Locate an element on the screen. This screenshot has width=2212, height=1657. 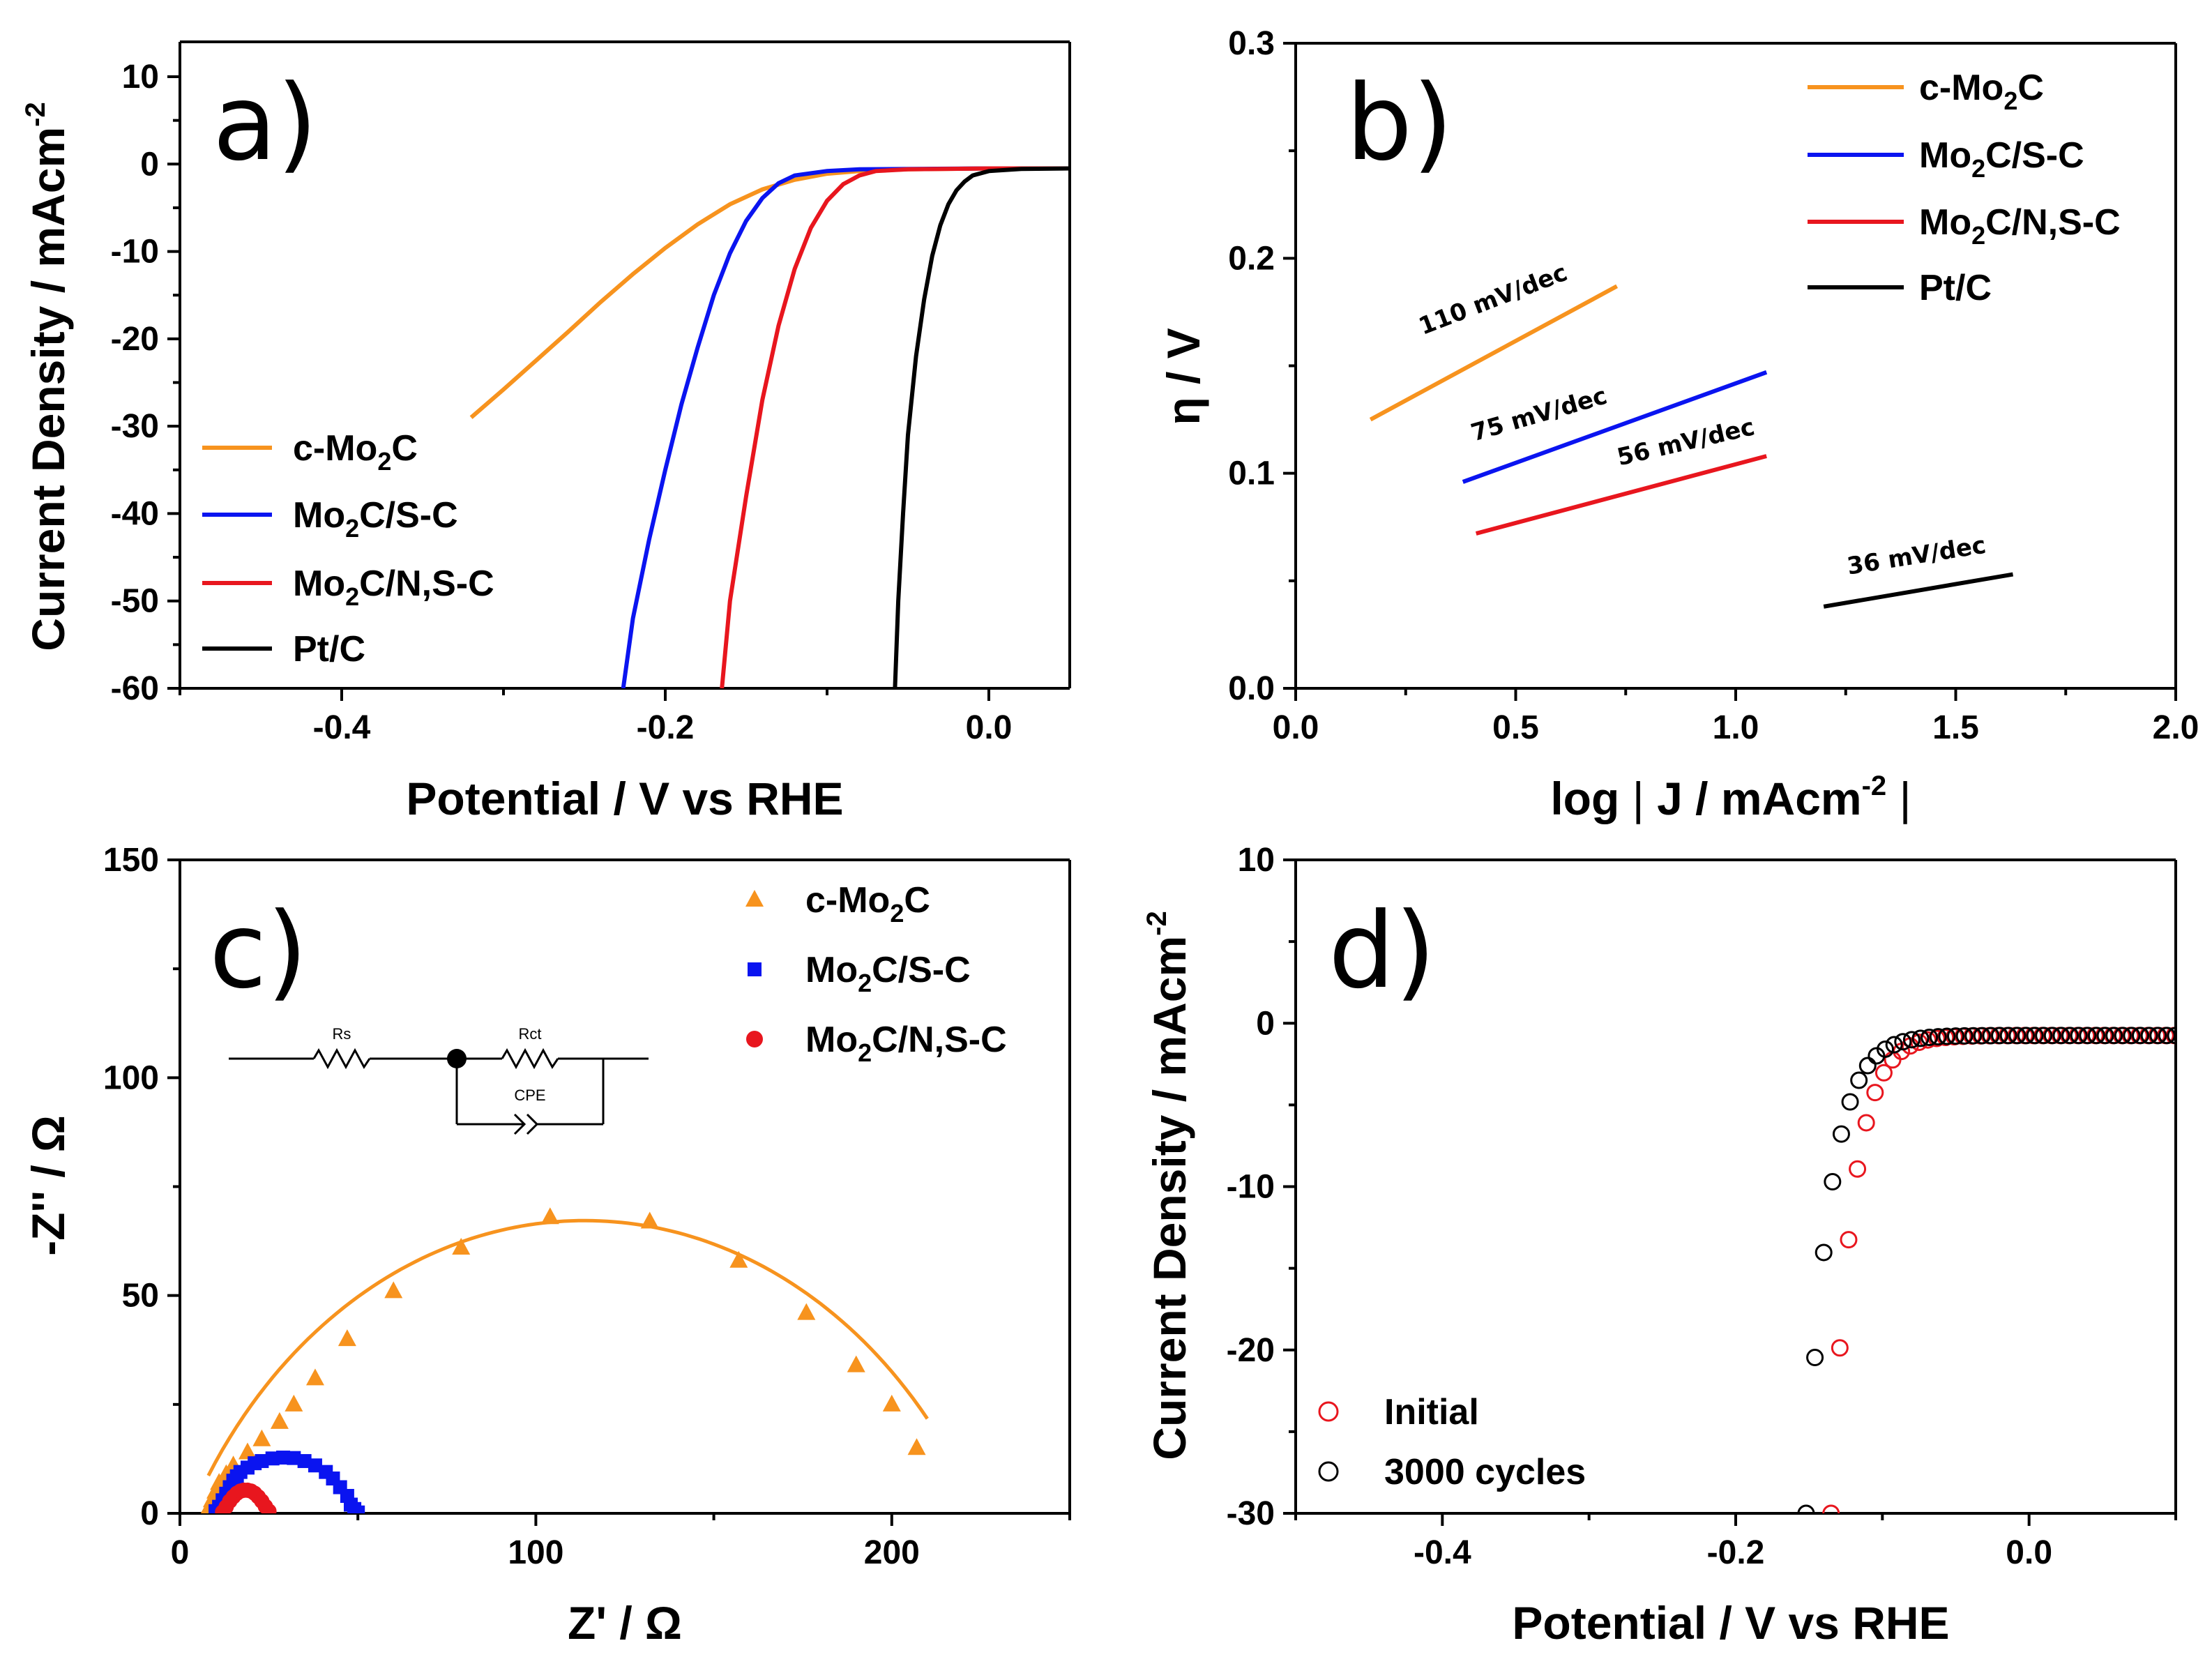
legend-label: 3000 cycles is located at coordinates (1485, 1472).